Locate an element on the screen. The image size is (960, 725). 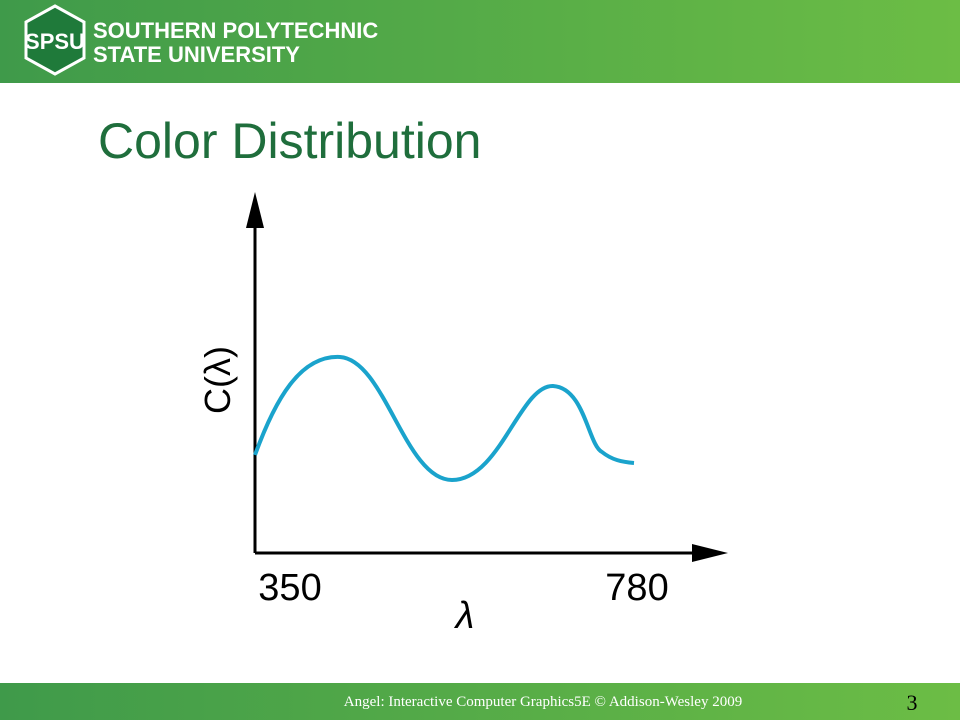
logo-badge is located at coordinates (55, 40).